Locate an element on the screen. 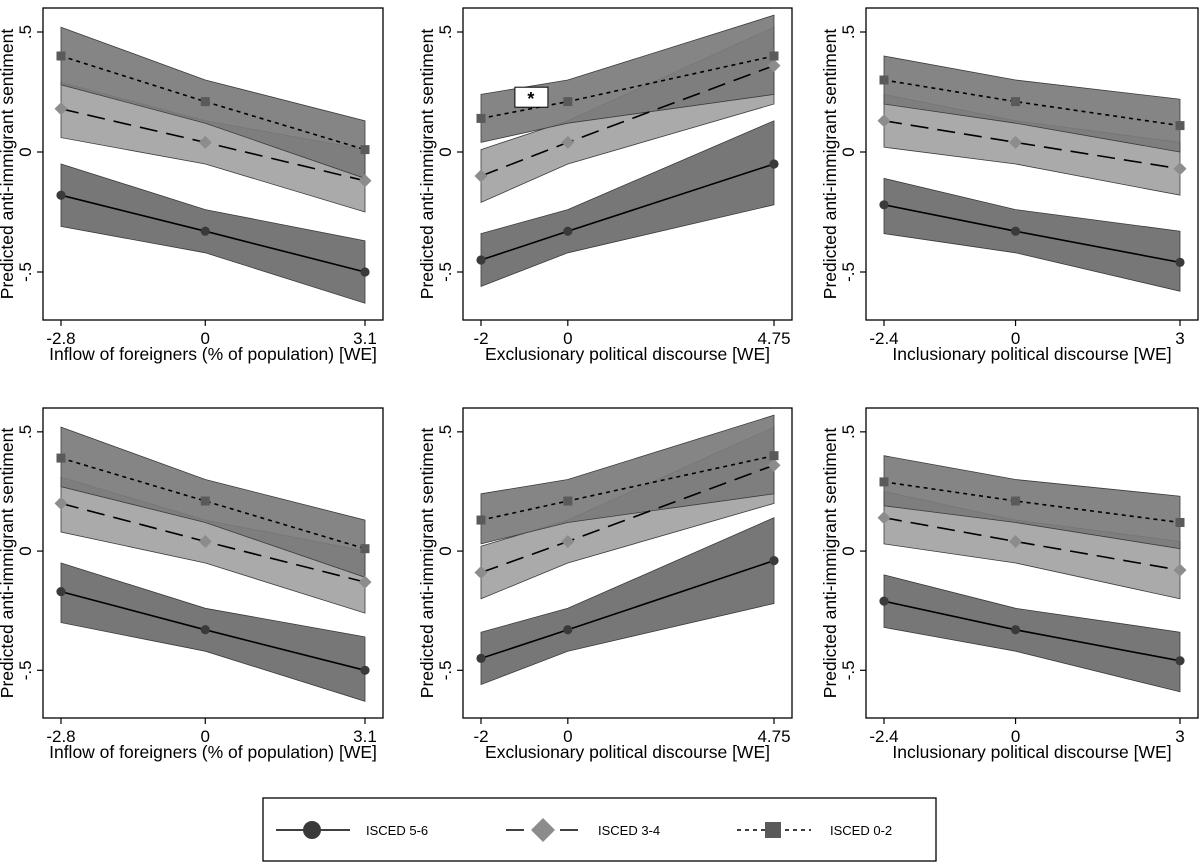  legend-label: ISCED 0-2 is located at coordinates (861, 830).